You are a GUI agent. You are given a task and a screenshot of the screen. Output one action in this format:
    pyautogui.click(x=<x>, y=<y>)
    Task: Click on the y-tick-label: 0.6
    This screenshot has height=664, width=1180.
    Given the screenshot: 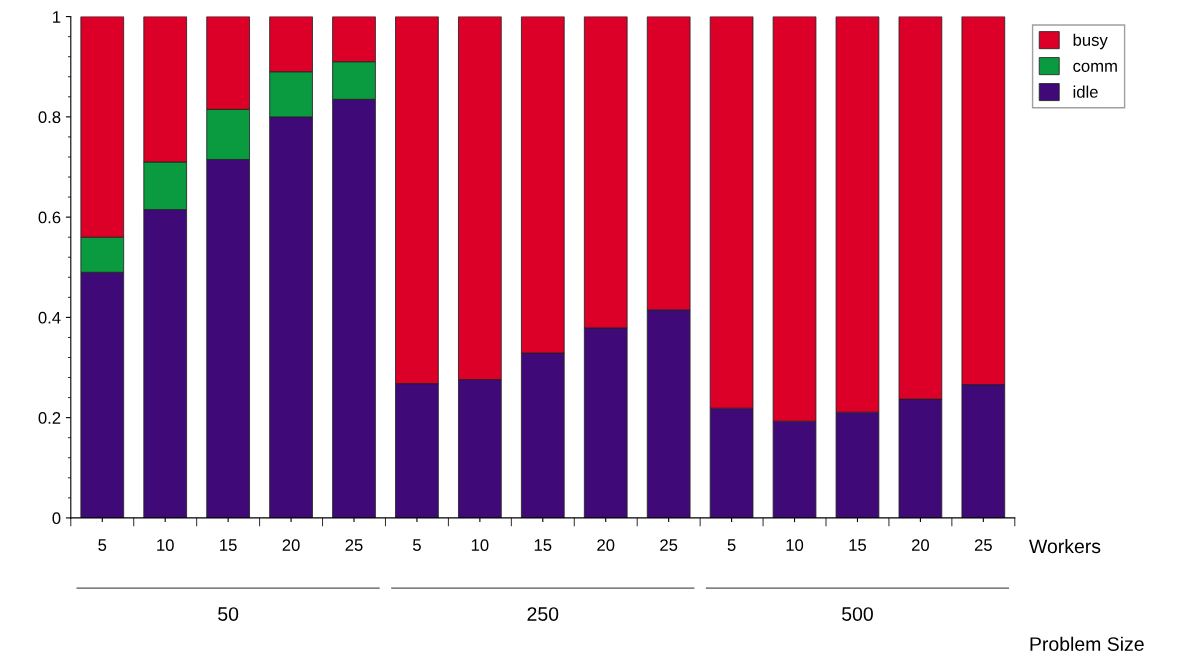 What is the action you would take?
    pyautogui.click(x=49, y=217)
    